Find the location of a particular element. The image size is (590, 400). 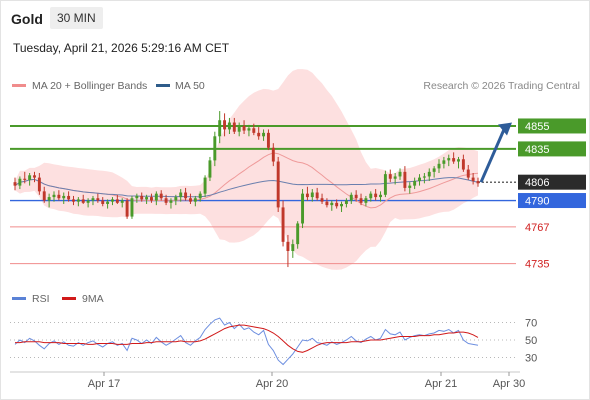

instrument-name: Gold is located at coordinates (27, 19).